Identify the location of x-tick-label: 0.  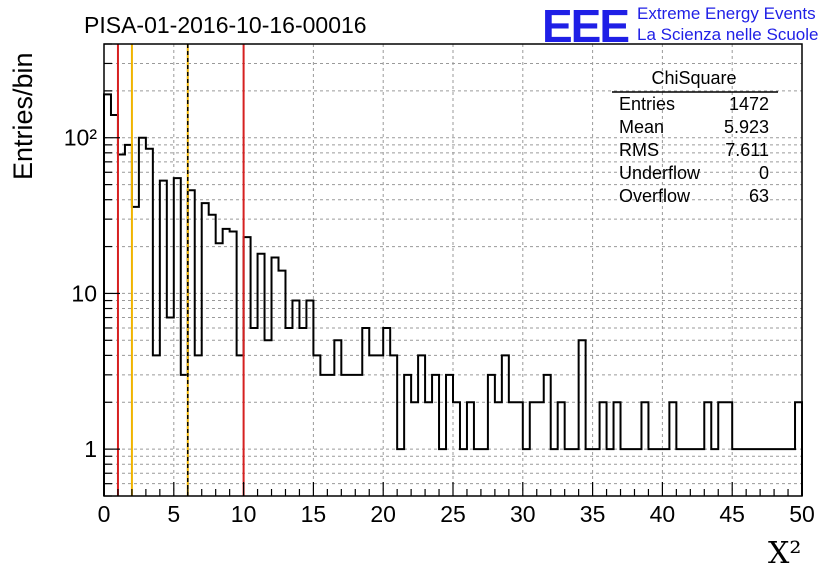
(104, 514).